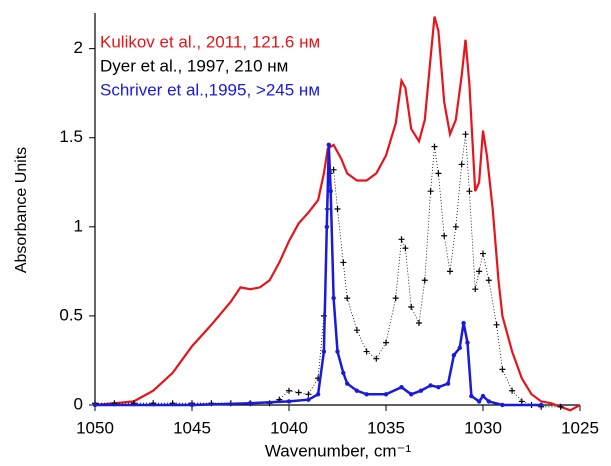 This screenshot has width=611, height=466. Describe the element at coordinates (210, 89) in the screenshot. I see `legend-entry: Schriver et al.,1995, >245 нм` at that location.